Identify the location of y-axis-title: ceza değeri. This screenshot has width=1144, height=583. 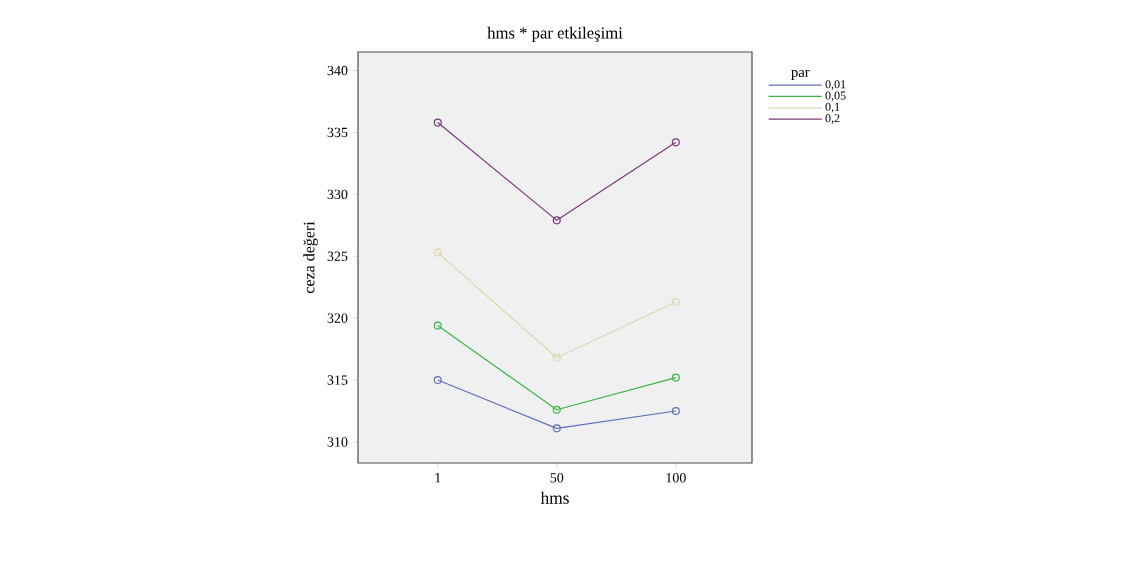
(310, 257).